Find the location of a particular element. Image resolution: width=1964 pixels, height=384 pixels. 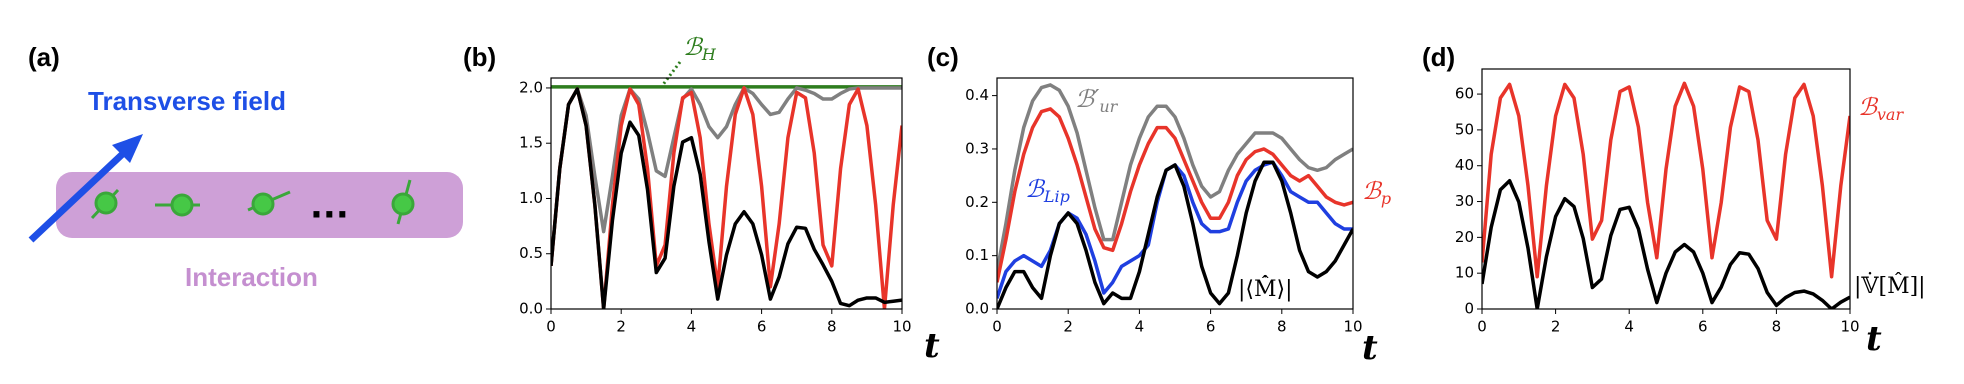

field-arrowhead is located at coordinates (127, 148).